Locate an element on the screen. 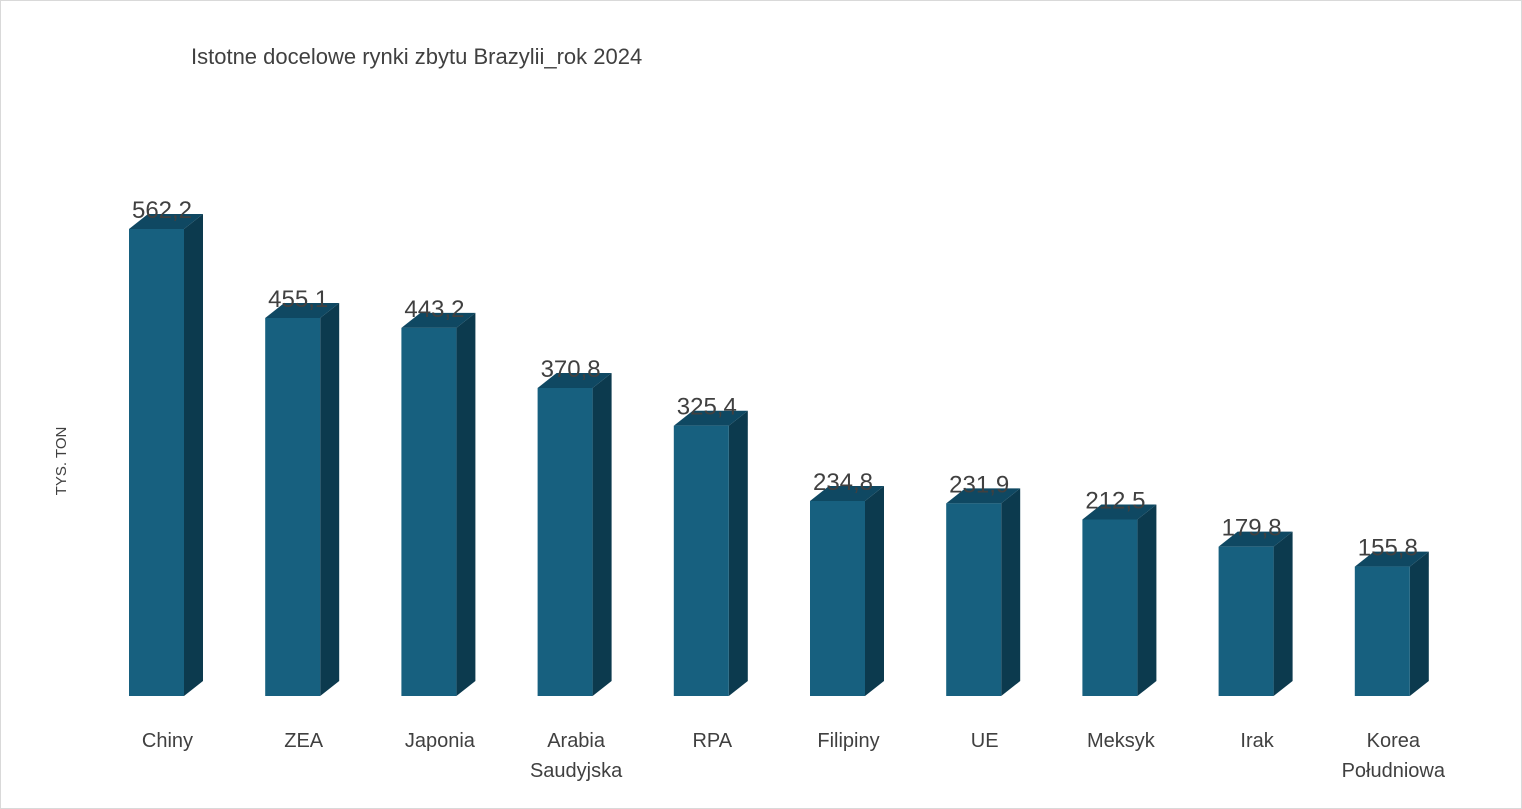 The image size is (1522, 809). x-tick-label-line: UE is located at coordinates (985, 741).